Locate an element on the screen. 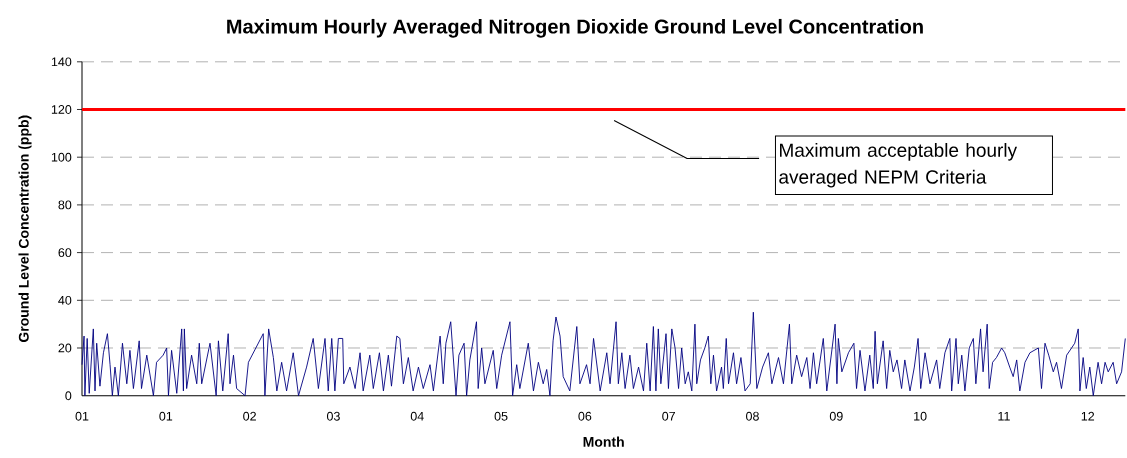  x-tick-label: 07 is located at coordinates (668, 416).